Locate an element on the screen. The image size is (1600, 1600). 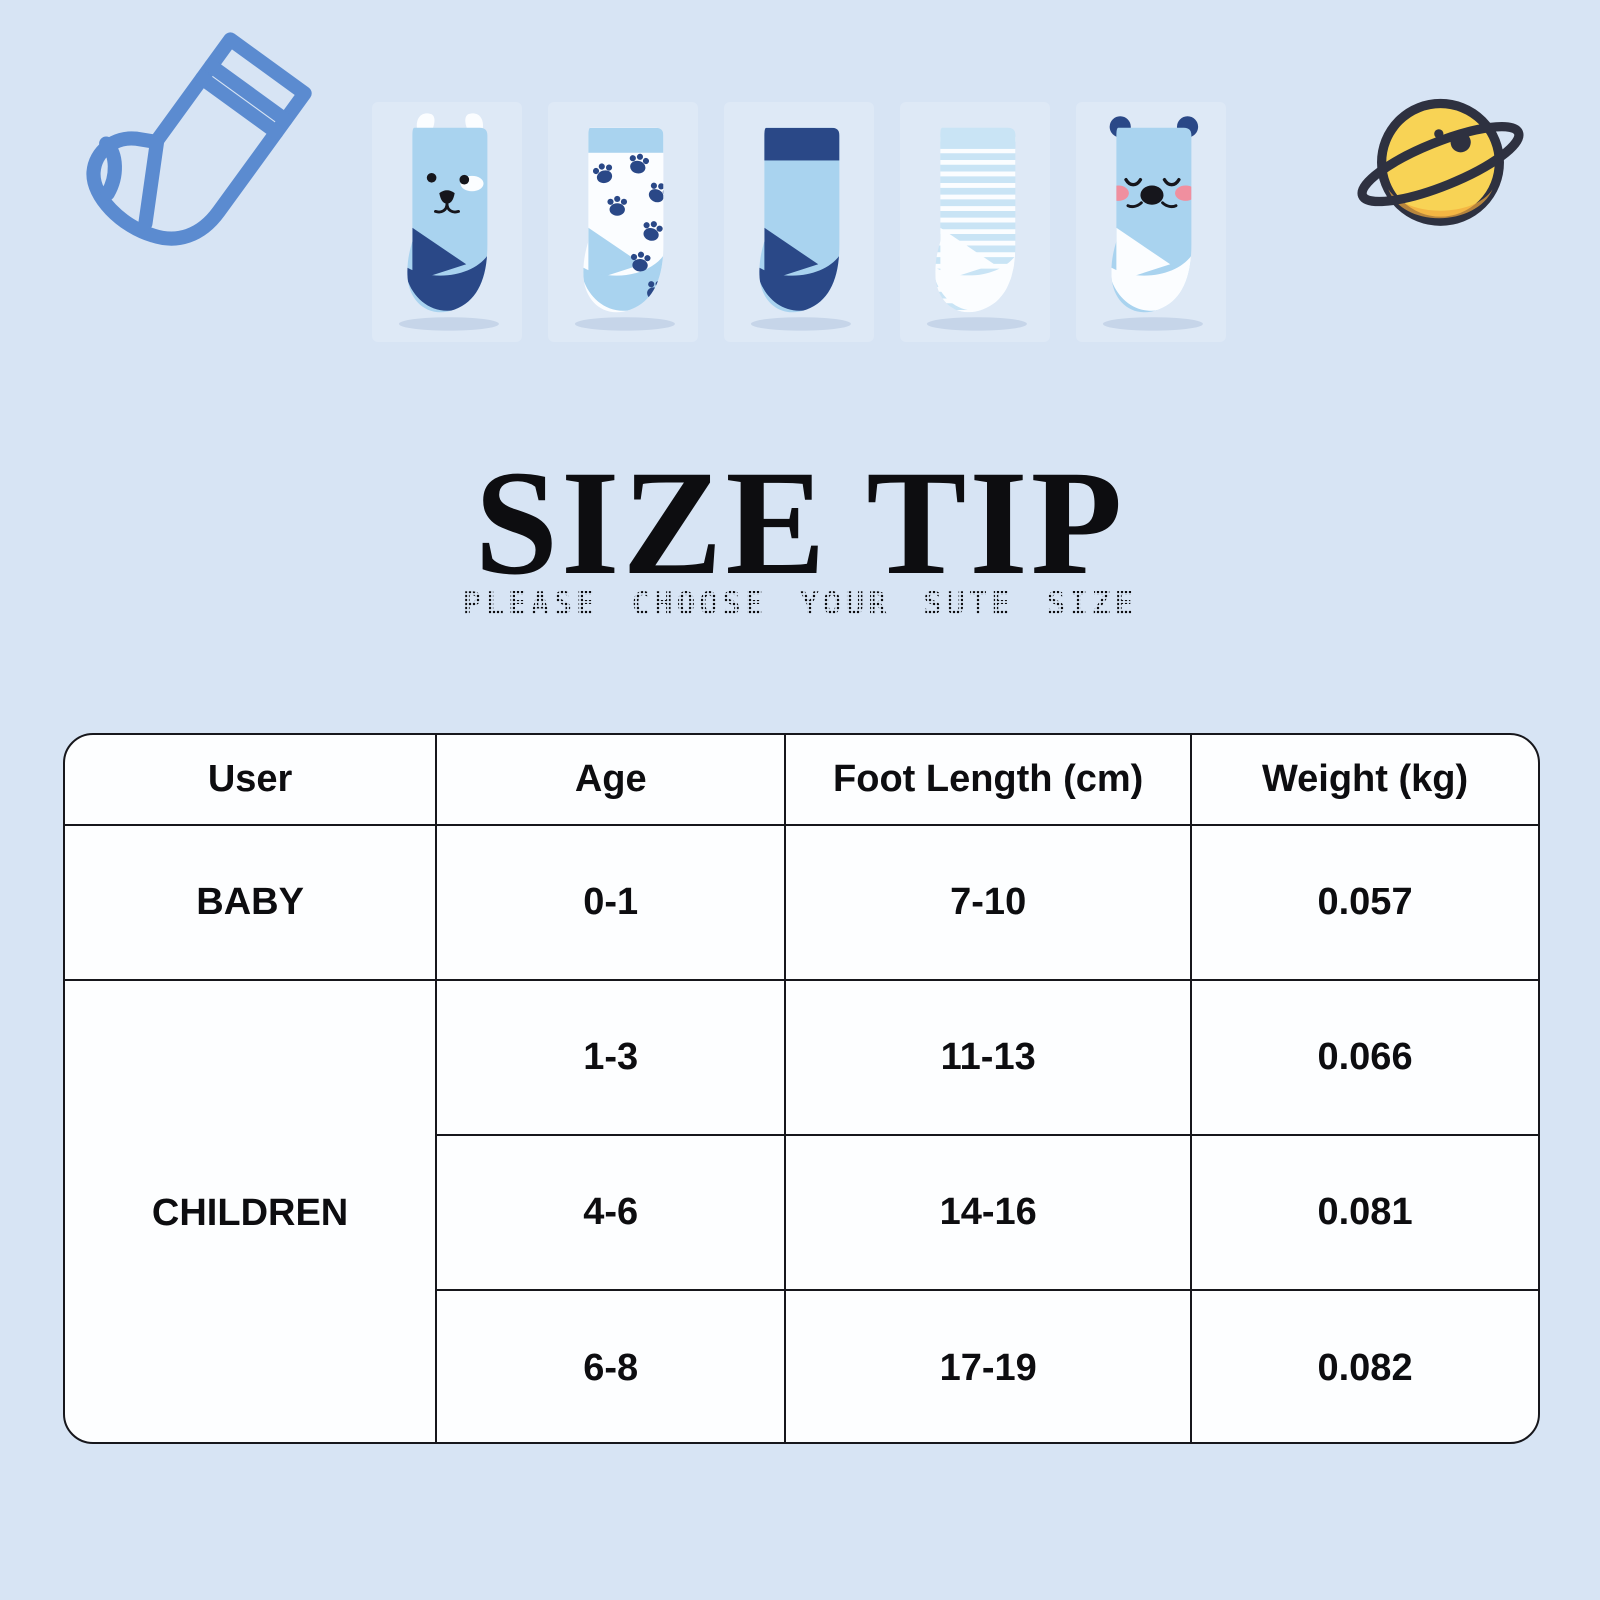
table-cell-foot-length: 7-10 is located at coordinates (988, 902).